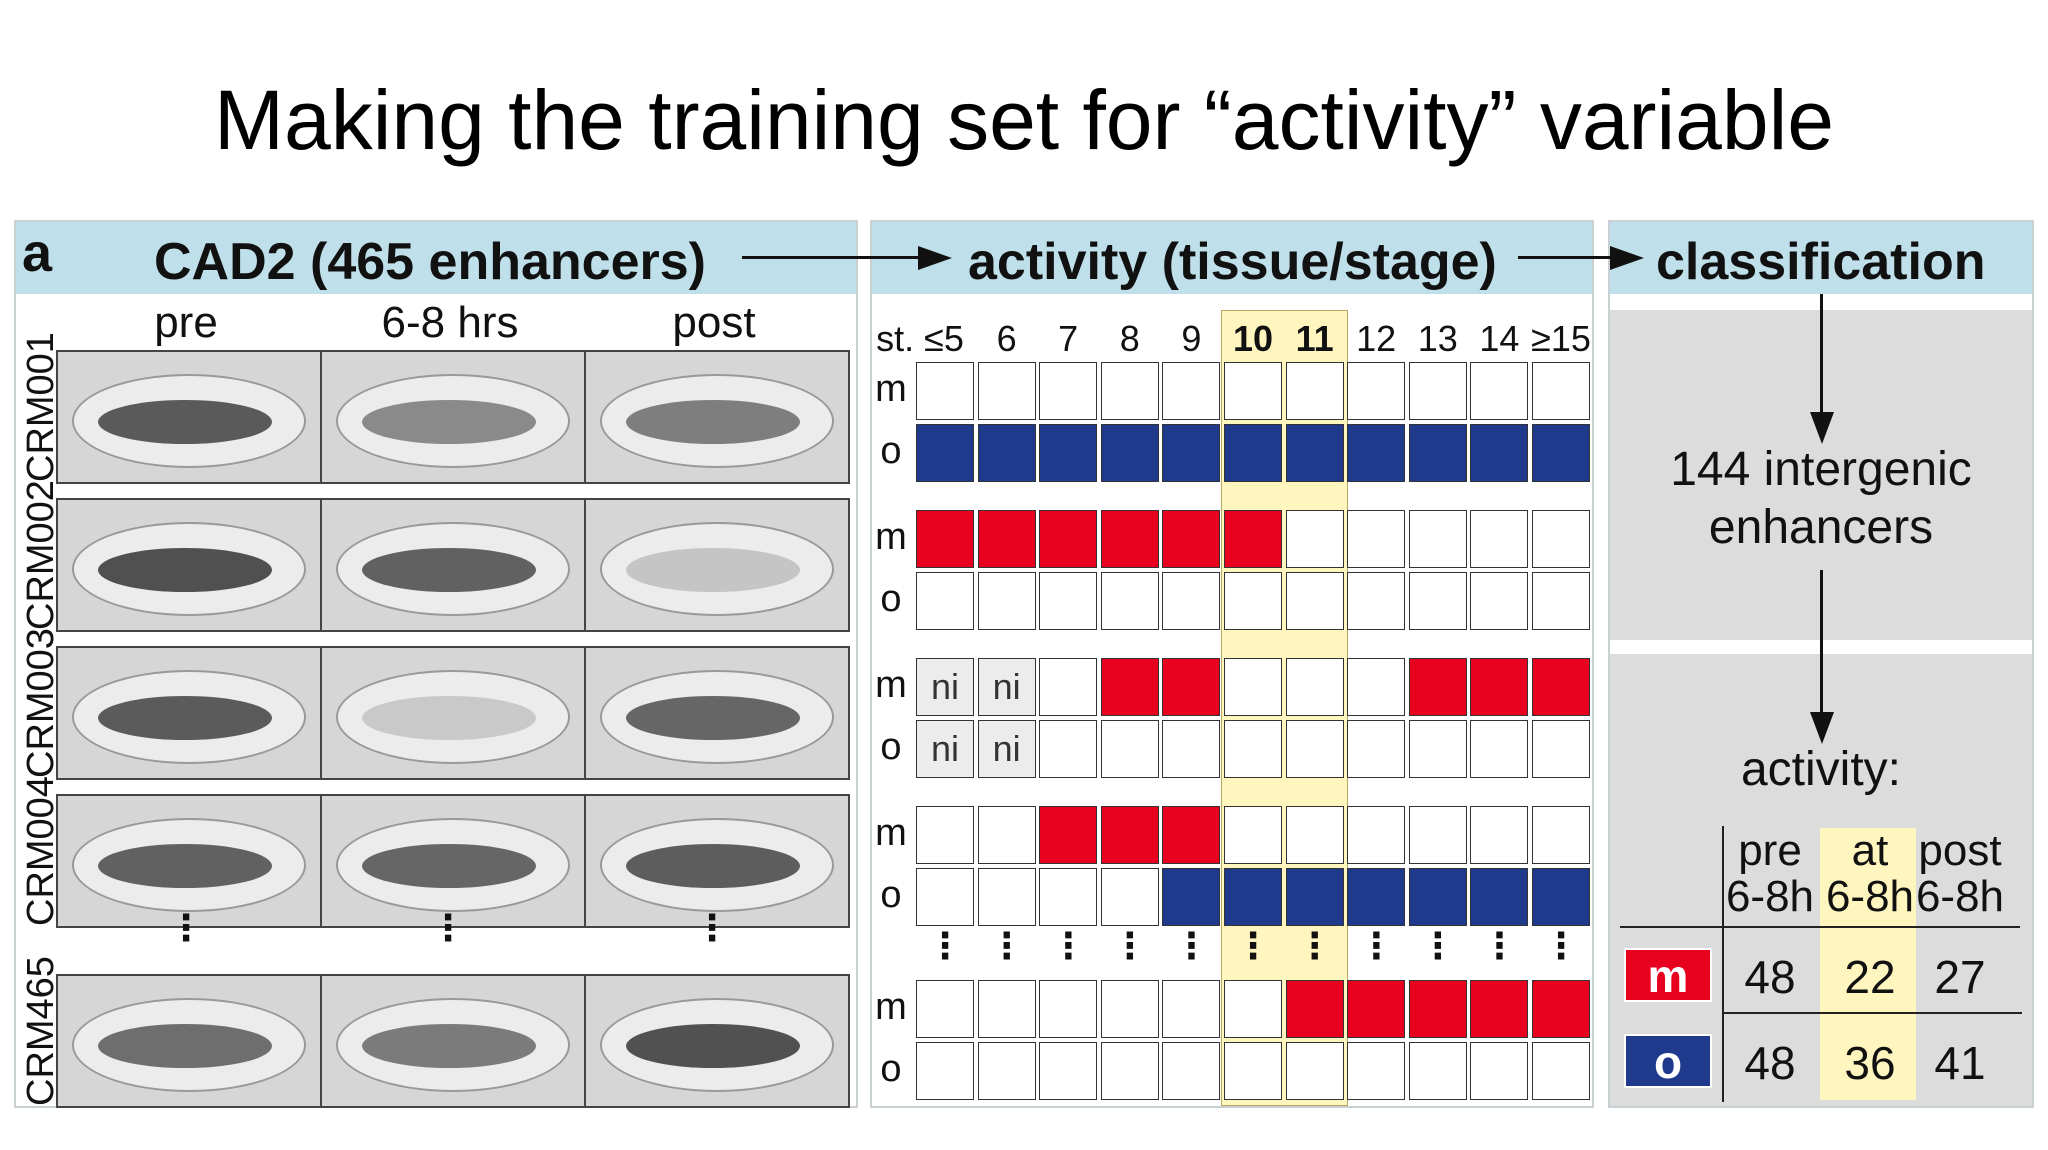 The image size is (2048, 1150). Describe the element at coordinates (1960, 896) in the screenshot. I see `table-column-subheader: 6-8h` at that location.